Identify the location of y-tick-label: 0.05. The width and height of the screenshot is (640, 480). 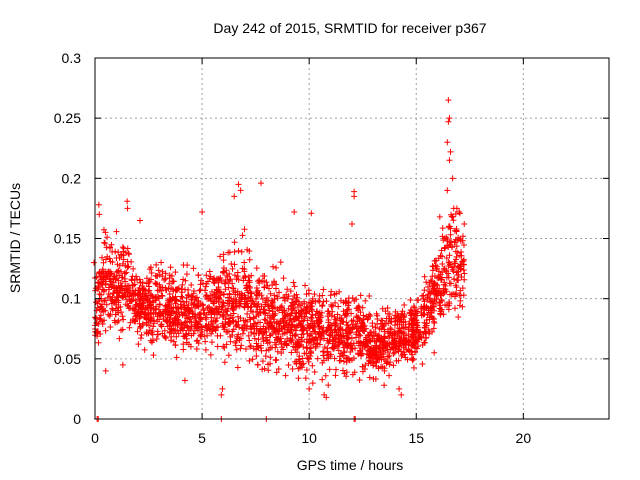
(67, 359).